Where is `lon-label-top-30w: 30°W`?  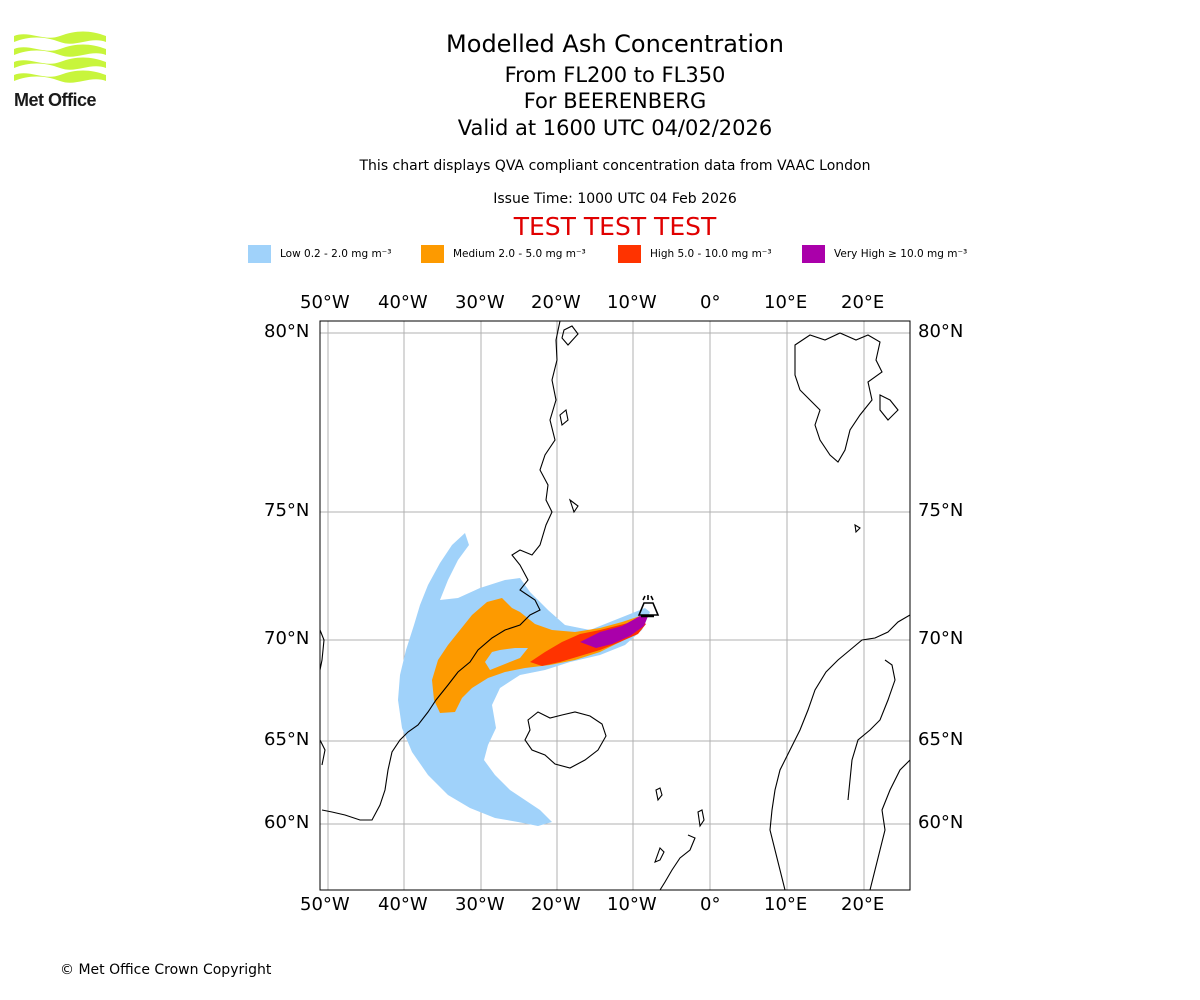
lon-label-top-30w: 30°W is located at coordinates (480, 302).